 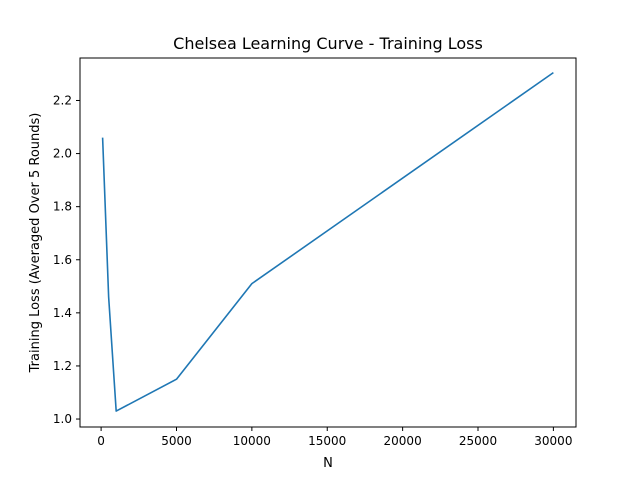 What do you see at coordinates (62, 366) in the screenshot?
I see `y-tick-label: 1.2` at bounding box center [62, 366].